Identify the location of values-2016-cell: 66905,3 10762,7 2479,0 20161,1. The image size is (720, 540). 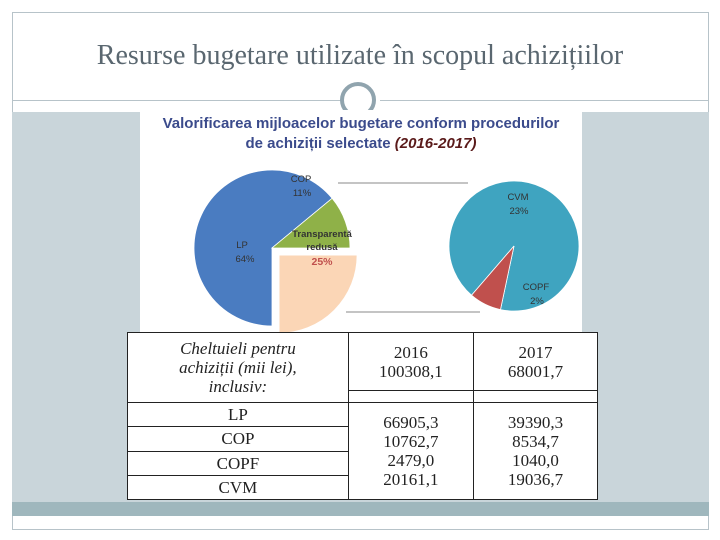
(410, 451).